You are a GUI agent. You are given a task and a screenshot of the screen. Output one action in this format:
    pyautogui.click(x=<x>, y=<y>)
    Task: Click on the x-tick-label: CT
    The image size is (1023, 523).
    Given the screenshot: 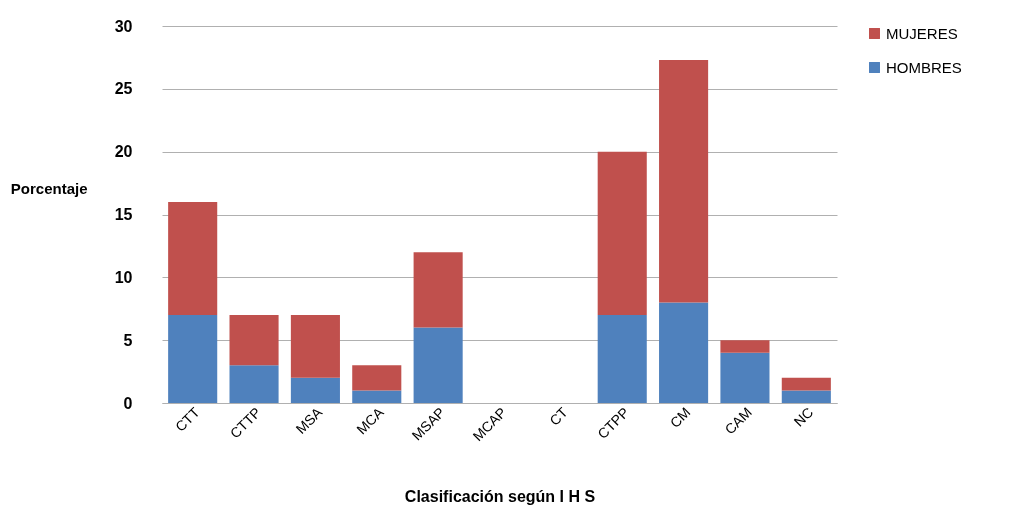 What is the action you would take?
    pyautogui.click(x=559, y=416)
    